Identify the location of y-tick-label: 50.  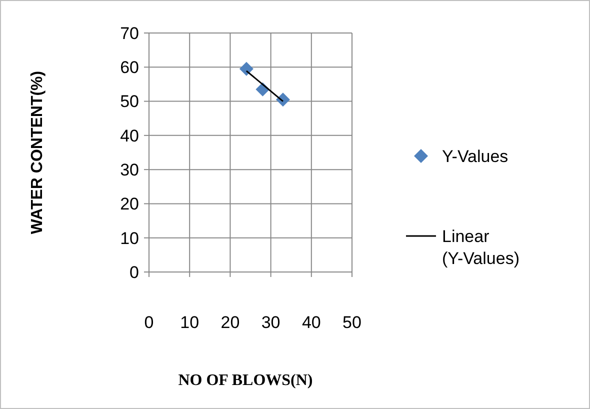
(129, 102).